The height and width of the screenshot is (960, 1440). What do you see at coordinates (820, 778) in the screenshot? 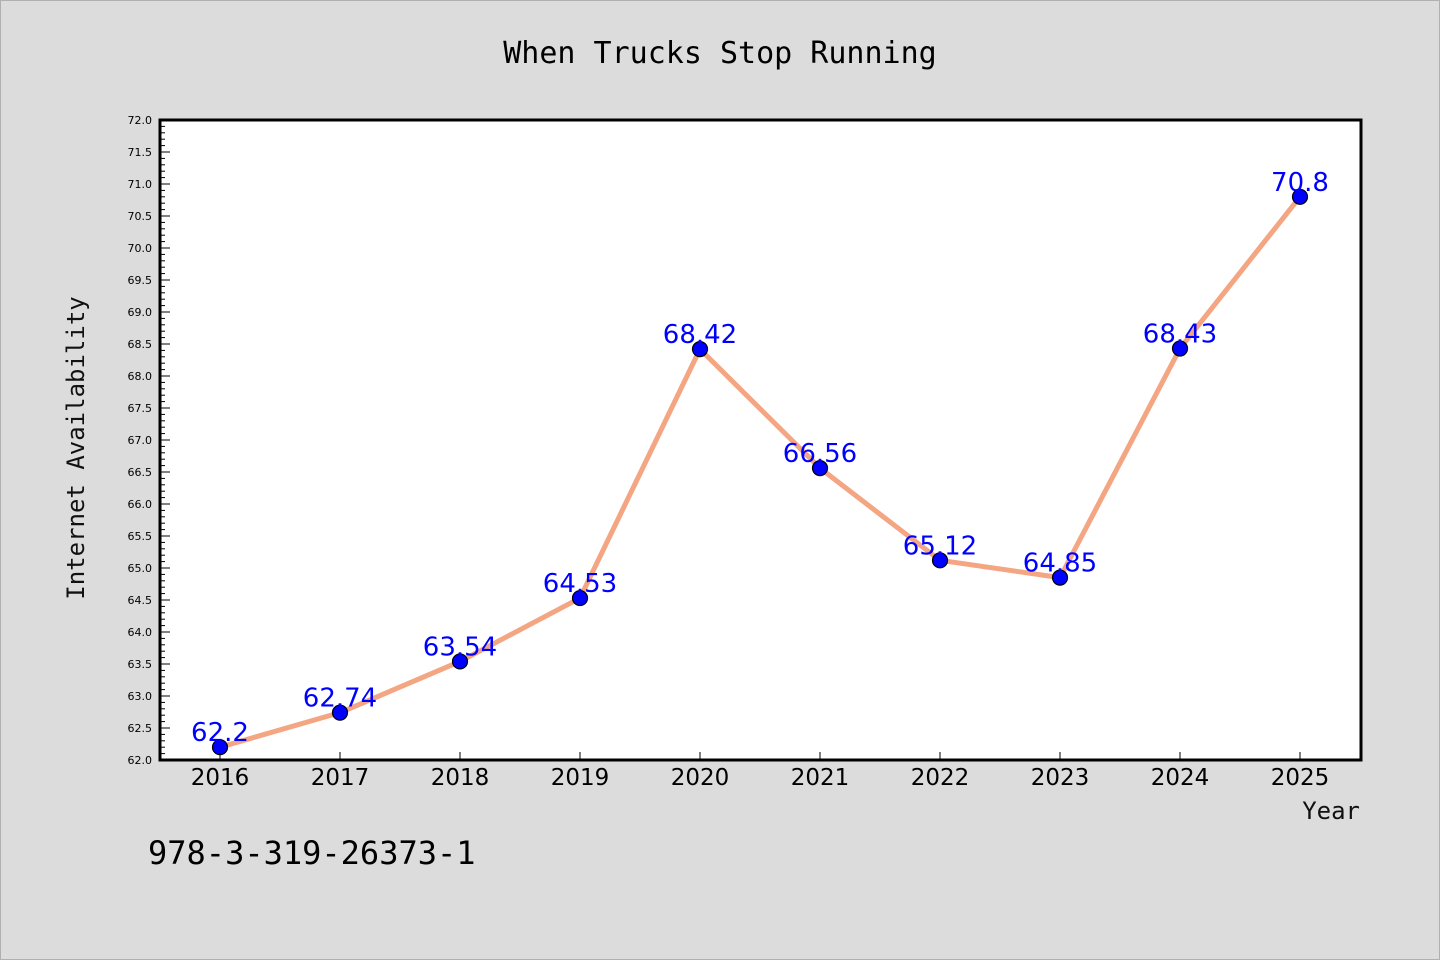
I see `x-tick-label: 2021` at bounding box center [820, 778].